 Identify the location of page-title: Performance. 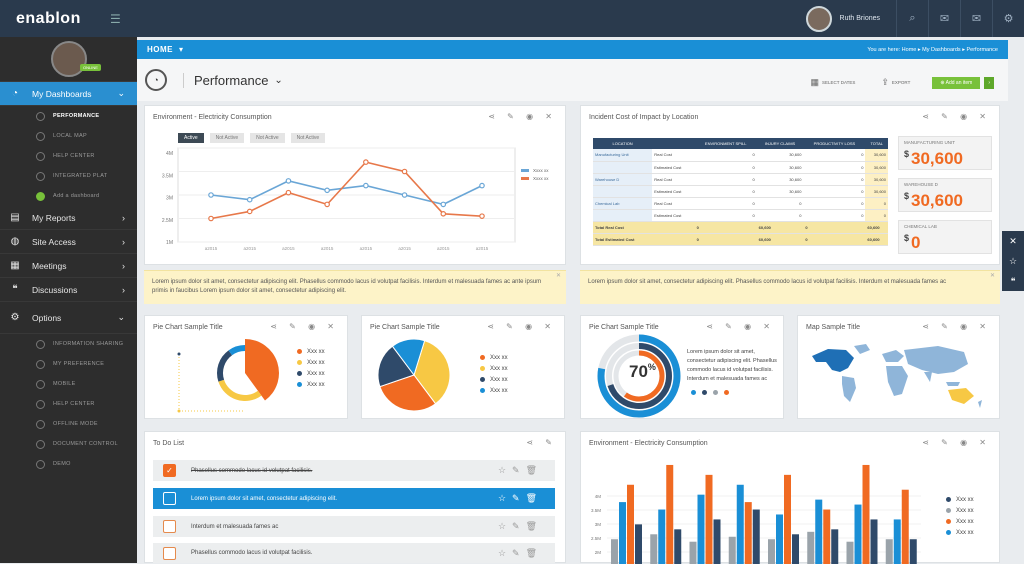
(225, 80).